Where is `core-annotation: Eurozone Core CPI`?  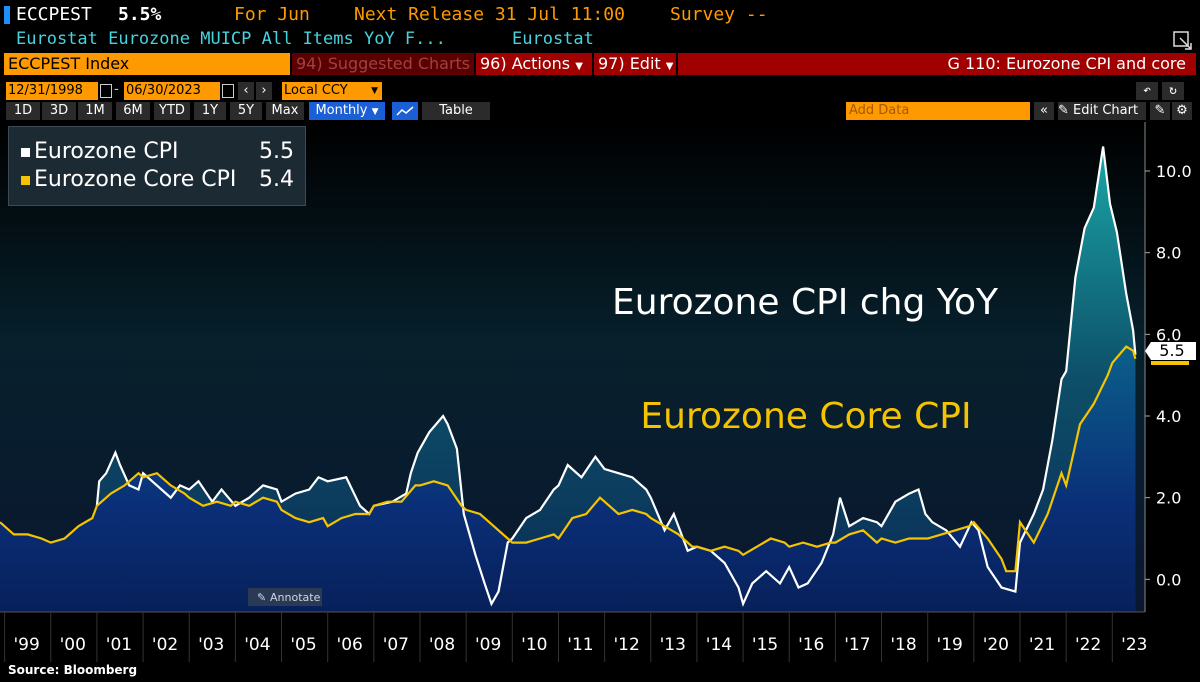
core-annotation: Eurozone Core CPI is located at coordinates (805, 416).